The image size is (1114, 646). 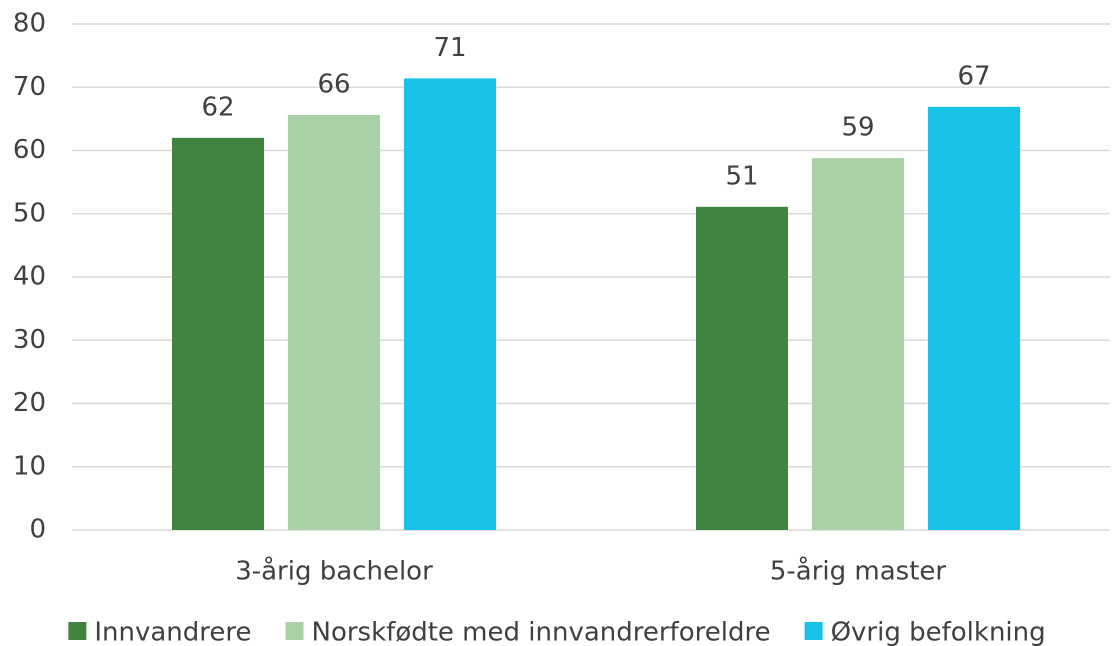 What do you see at coordinates (973, 76) in the screenshot?
I see `data-label: 67` at bounding box center [973, 76].